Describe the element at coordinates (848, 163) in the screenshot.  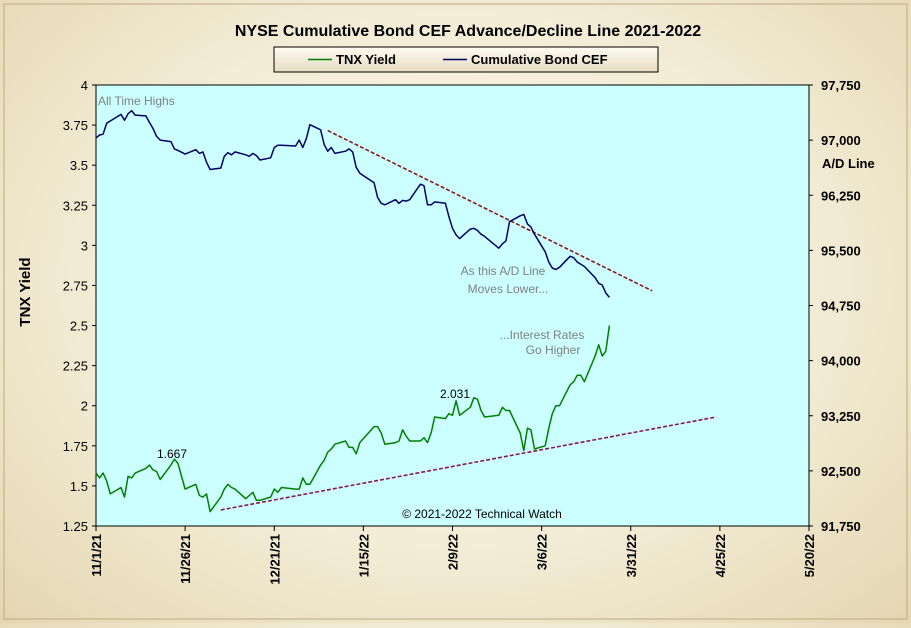
I see `right-axis-title: A/D Line` at that location.